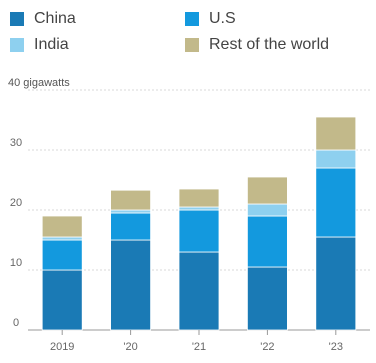 Image resolution: width=376 pixels, height=363 pixels. I want to click on legend-label-rest: Rest of the world, so click(269, 44).